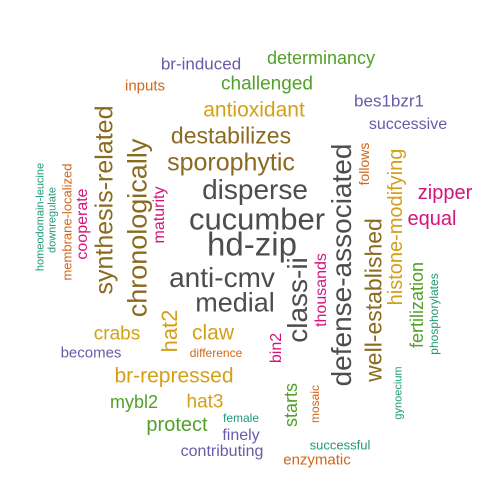 The height and width of the screenshot is (500, 500). I want to click on word-destabilizes: destabilizes, so click(231, 135).